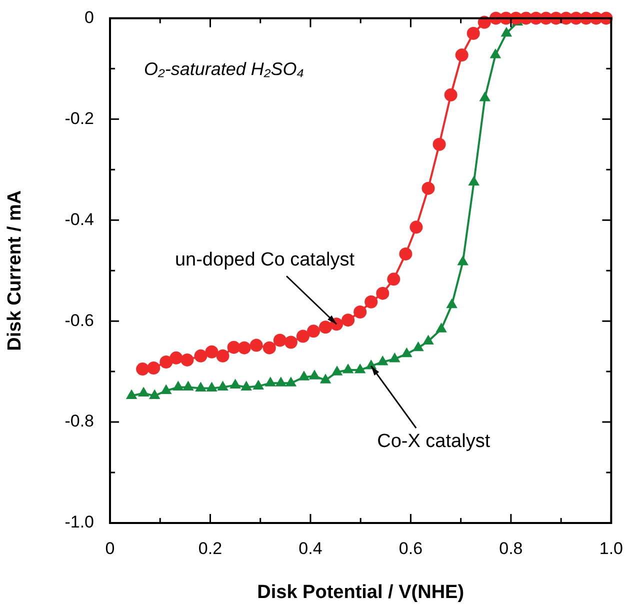  Describe the element at coordinates (89, 17) in the screenshot. I see `y-tick-label: 0` at that location.